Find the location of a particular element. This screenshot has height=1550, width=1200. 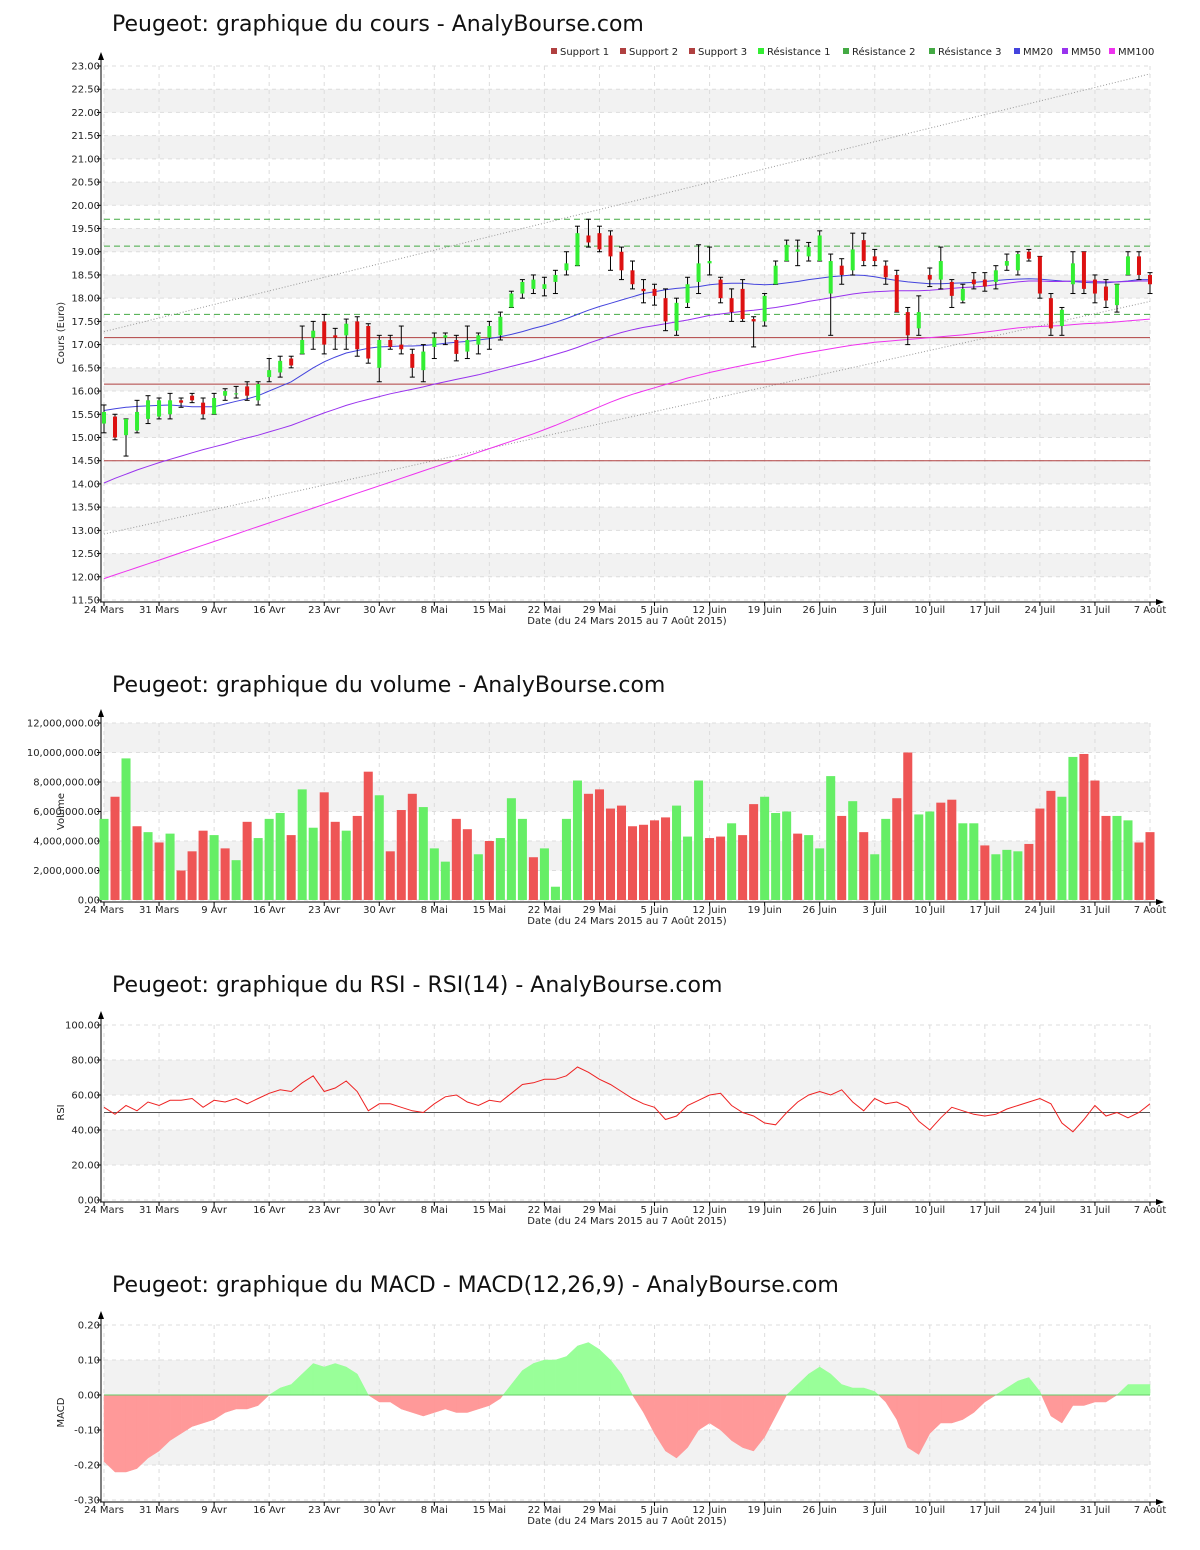

volume-x-arrow is located at coordinates (1160, 902).